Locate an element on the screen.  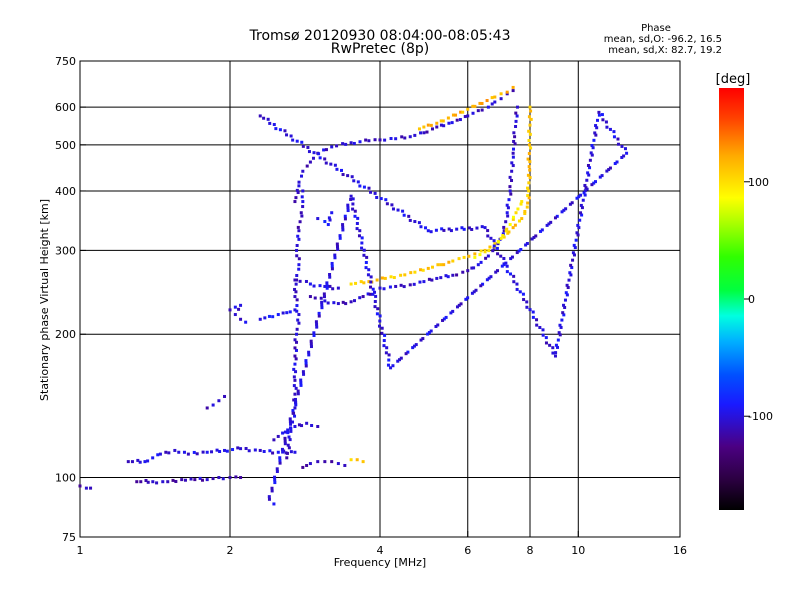
x-tick-label: 1 is located at coordinates (80, 550).